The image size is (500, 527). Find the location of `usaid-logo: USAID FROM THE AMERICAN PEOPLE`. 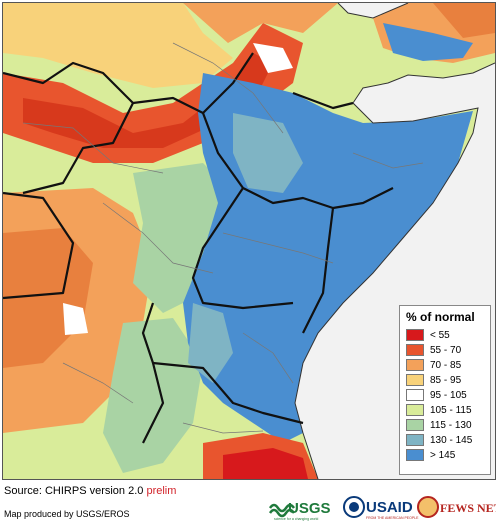

usaid-logo: USAID FROM THE AMERICAN PEOPLE is located at coordinates (381, 508).